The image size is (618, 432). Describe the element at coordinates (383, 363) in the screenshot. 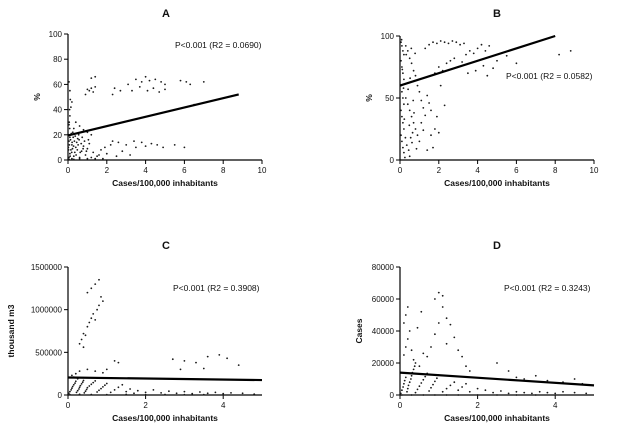

I see `y-tick-label: 20000` at that location.